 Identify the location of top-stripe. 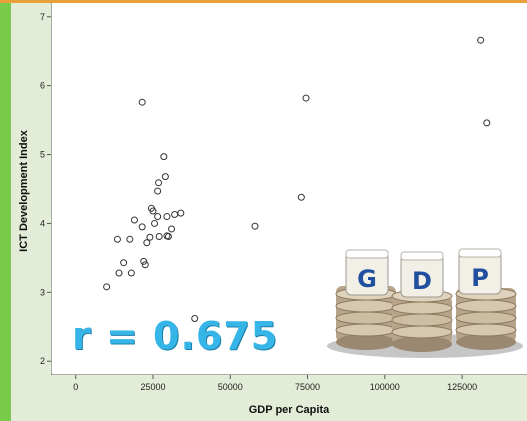
(263, 1).